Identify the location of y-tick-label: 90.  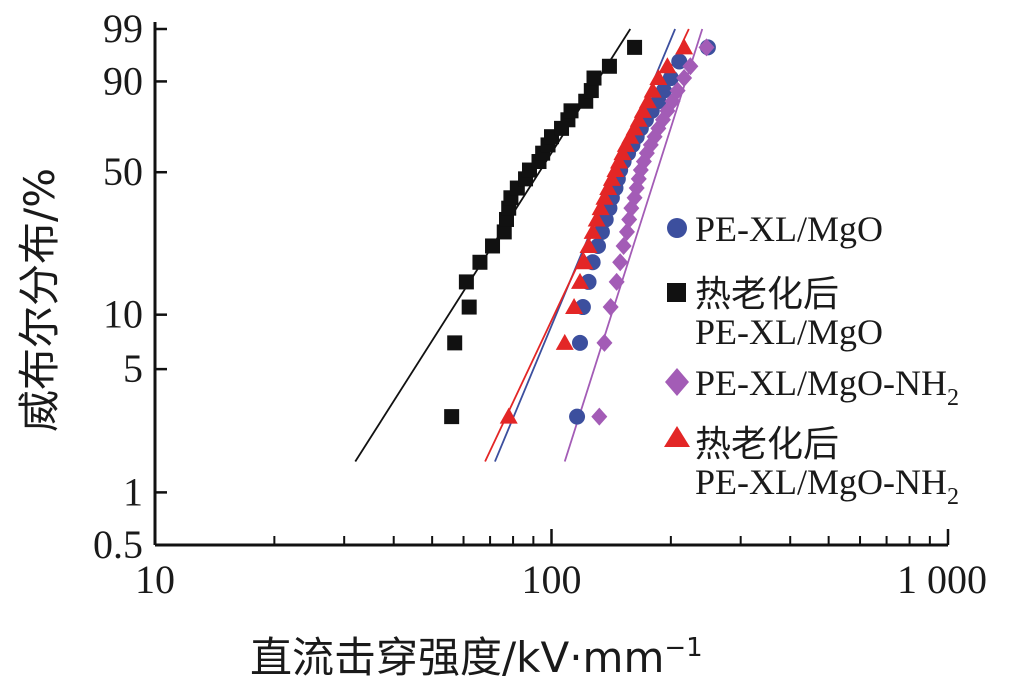
(123, 80).